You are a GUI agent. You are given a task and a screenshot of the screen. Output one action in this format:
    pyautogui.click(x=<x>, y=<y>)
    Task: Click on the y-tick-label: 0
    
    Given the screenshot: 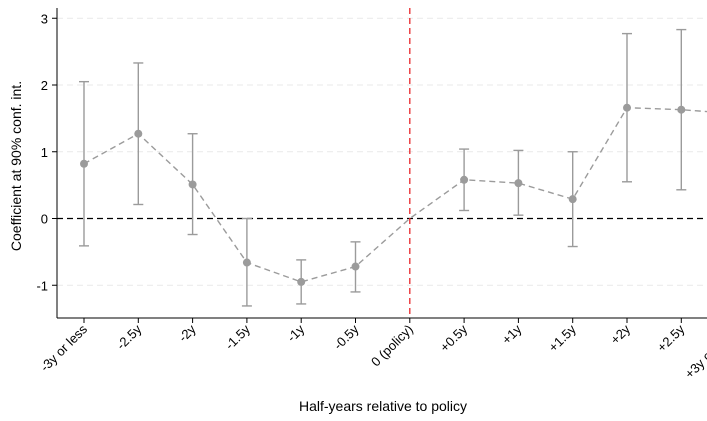 What is the action you would take?
    pyautogui.click(x=44, y=219)
    